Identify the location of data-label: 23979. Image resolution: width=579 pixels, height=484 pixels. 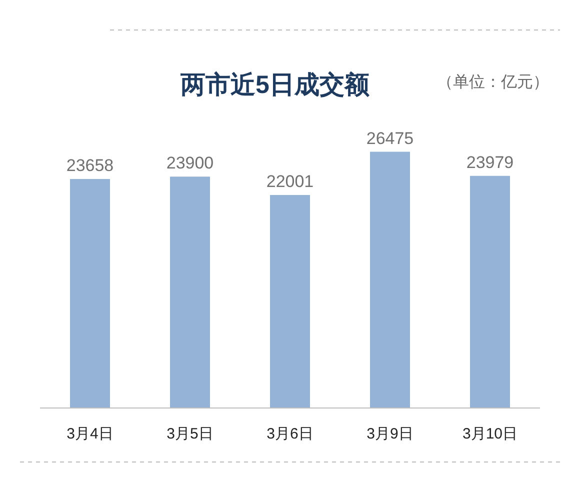
(490, 162).